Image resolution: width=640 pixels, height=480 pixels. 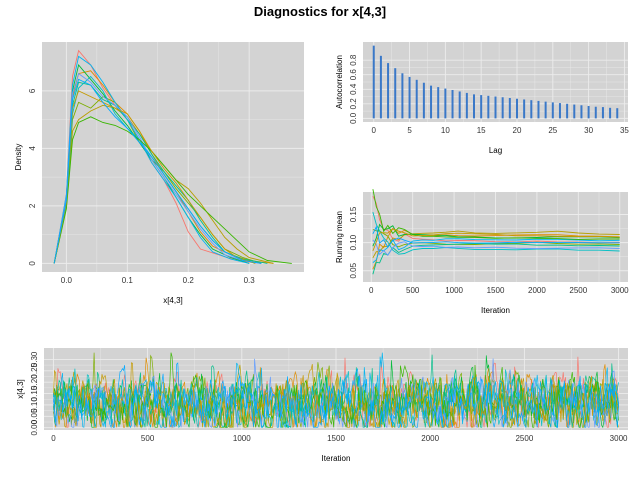 I want to click on x-tick-label: 0.0, so click(x=67, y=280).